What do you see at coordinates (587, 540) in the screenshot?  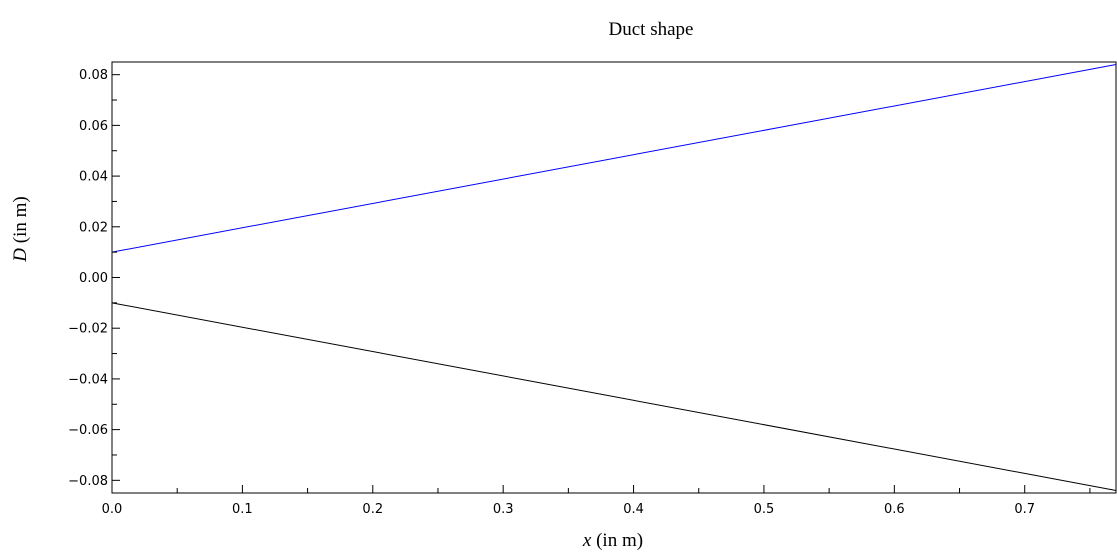 I see `x-axis-symbol: x` at bounding box center [587, 540].